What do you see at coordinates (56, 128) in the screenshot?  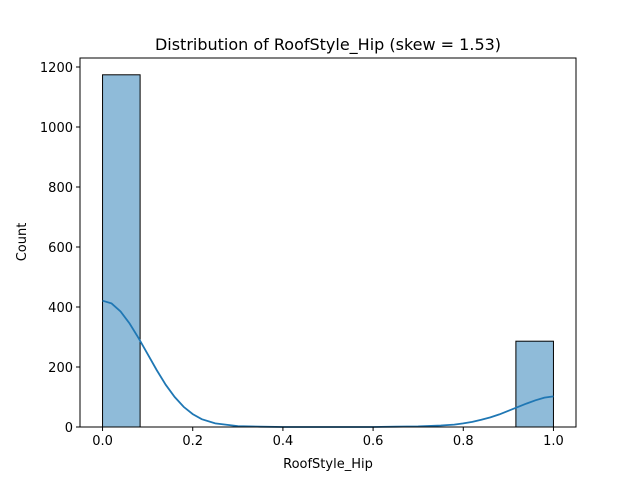 I see `y-tick-label: 1000` at bounding box center [56, 128].